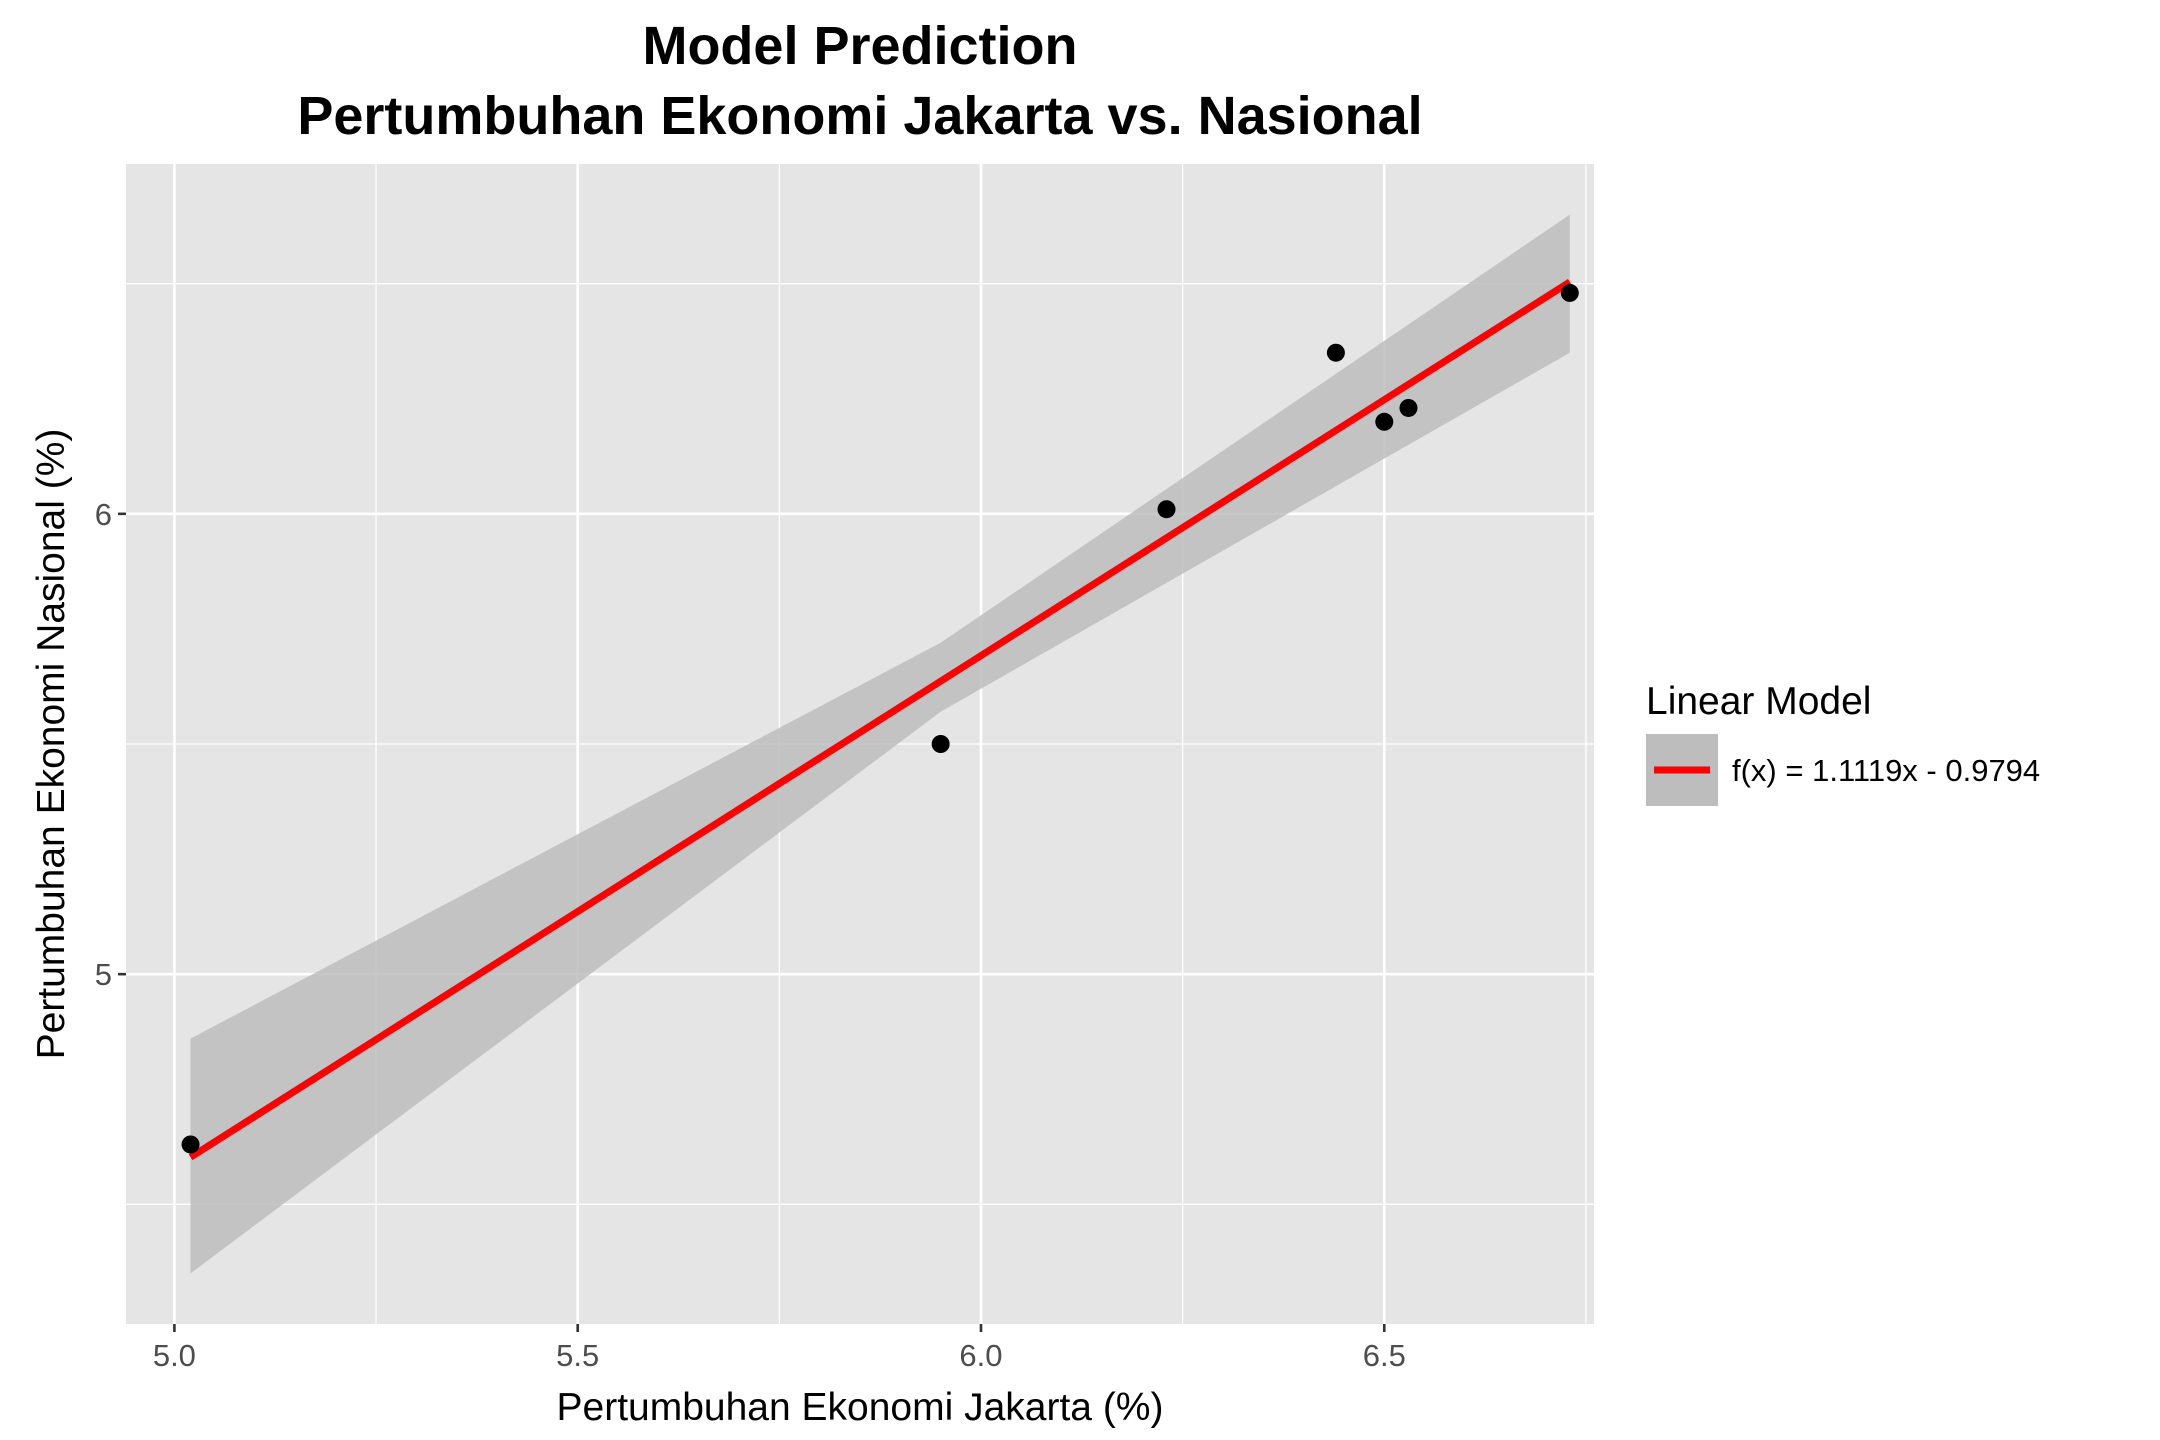  What do you see at coordinates (51, 744) in the screenshot?
I see `y-axis-label: Pertumbuhan Ekonomi Nasional (%)` at bounding box center [51, 744].